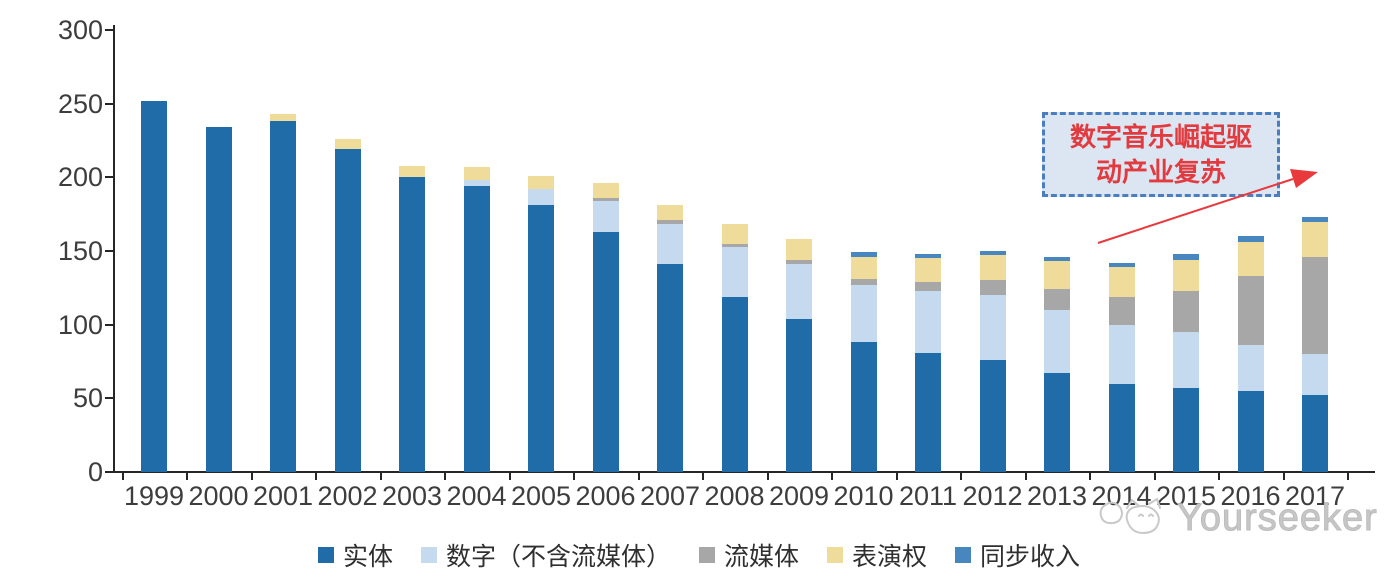  Describe the element at coordinates (992, 288) in the screenshot. I see `bar-2012-streaming` at that location.